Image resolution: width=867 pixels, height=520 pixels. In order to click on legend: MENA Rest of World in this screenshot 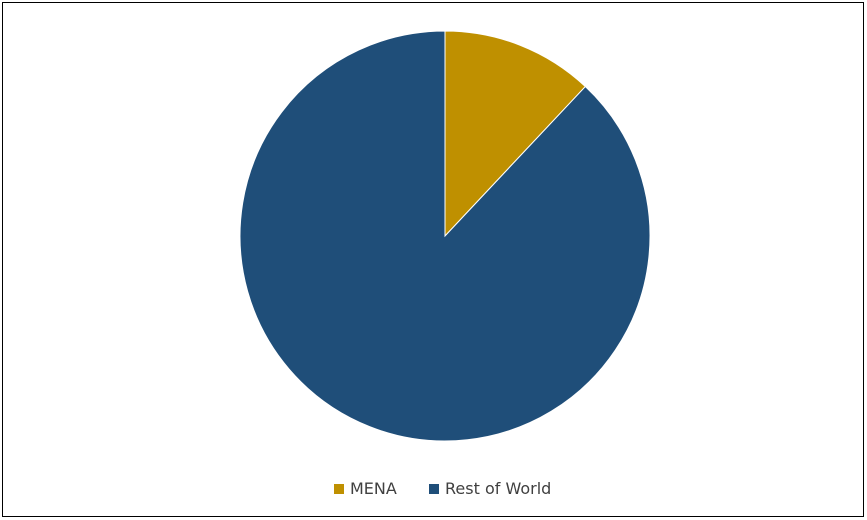, I will do `click(442, 488)`.